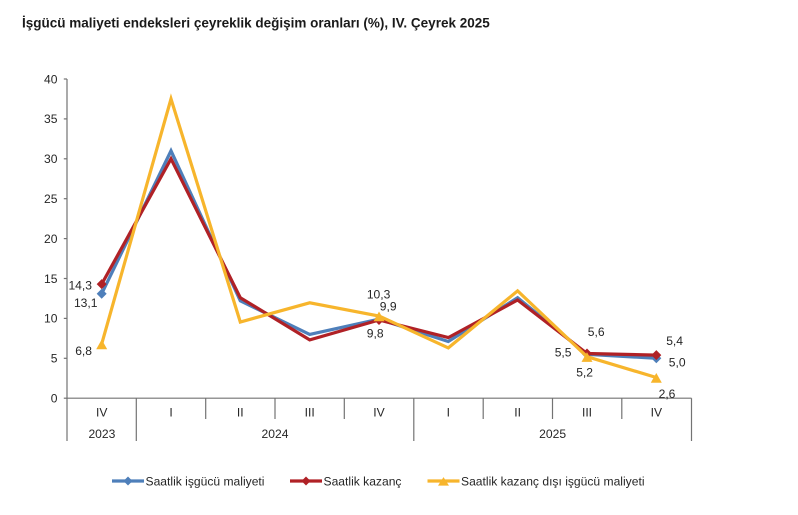 This screenshot has height=515, width=798. What do you see at coordinates (51, 159) in the screenshot?
I see `svg-text: 30` at bounding box center [51, 159].